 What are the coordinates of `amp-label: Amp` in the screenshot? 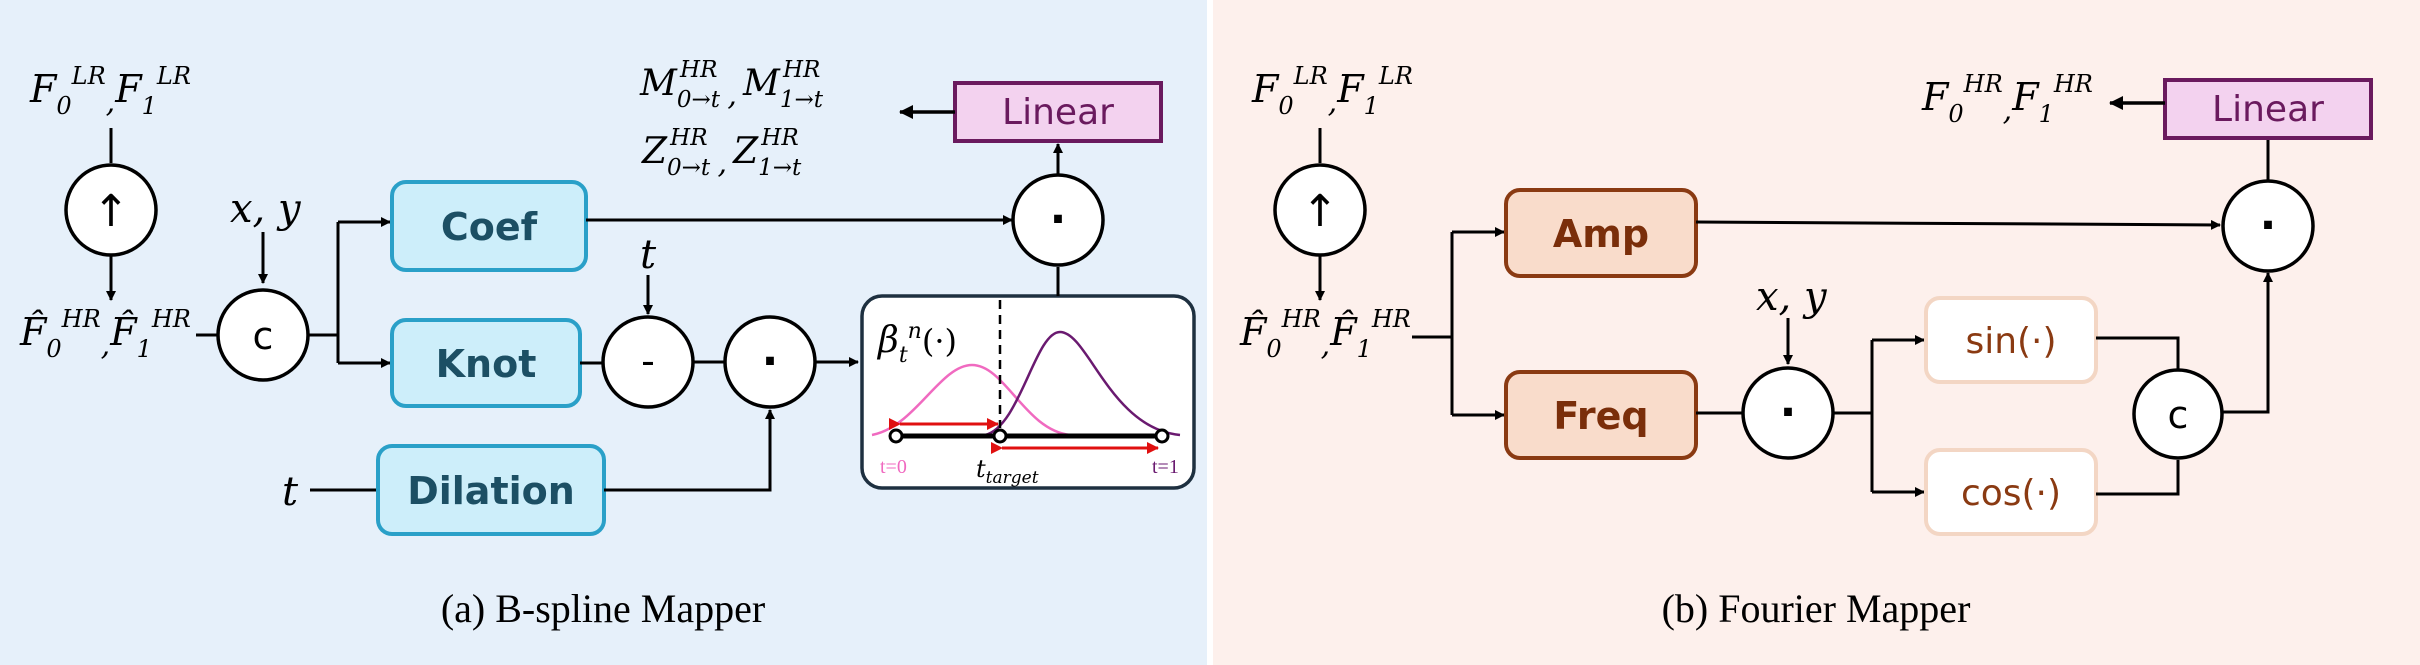 It's located at (1601, 234).